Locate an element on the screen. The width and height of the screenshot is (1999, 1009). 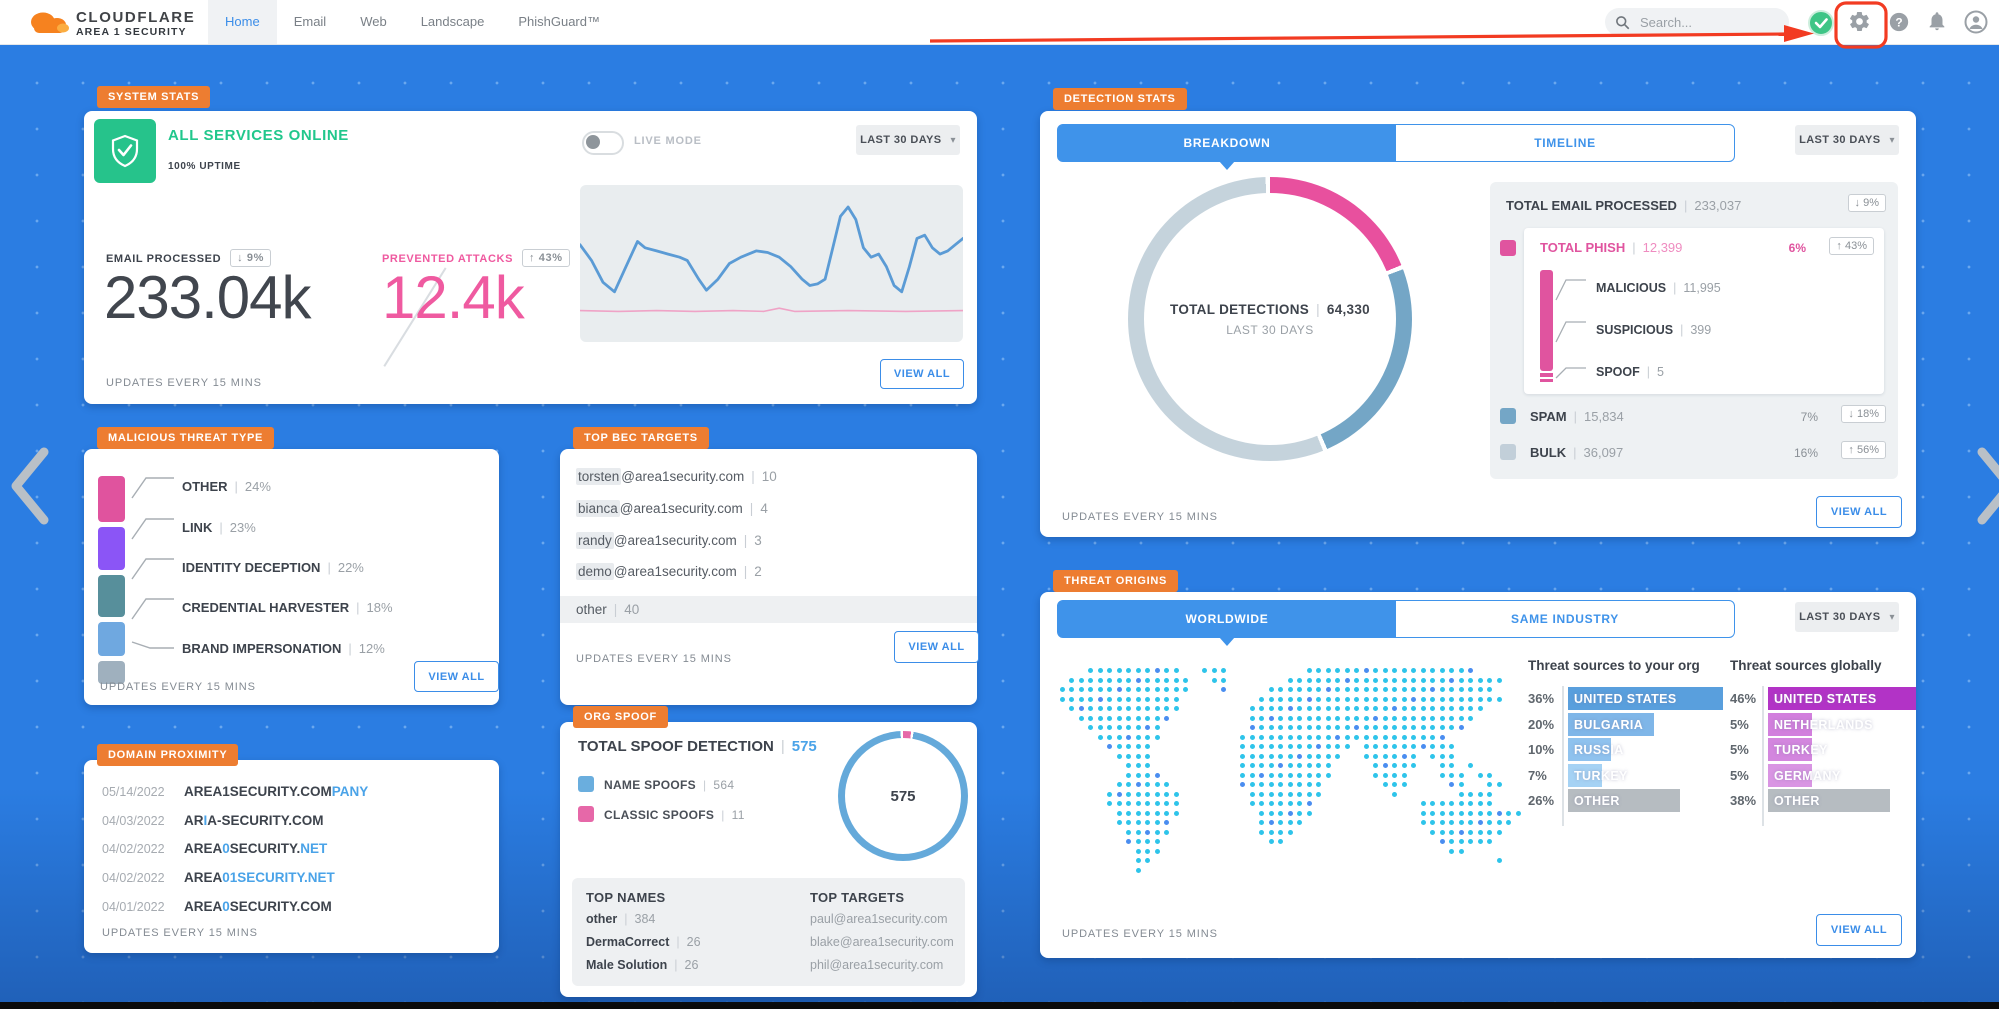
nav-item-web: Web is located at coordinates (373, 21).